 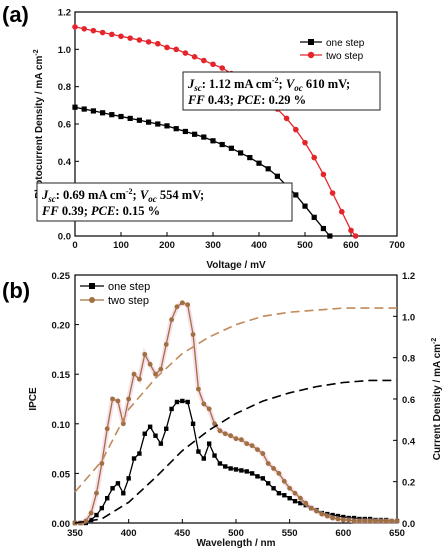 I want to click on annotation-segment: : 1.12 mA cm, so click(x=237, y=84).